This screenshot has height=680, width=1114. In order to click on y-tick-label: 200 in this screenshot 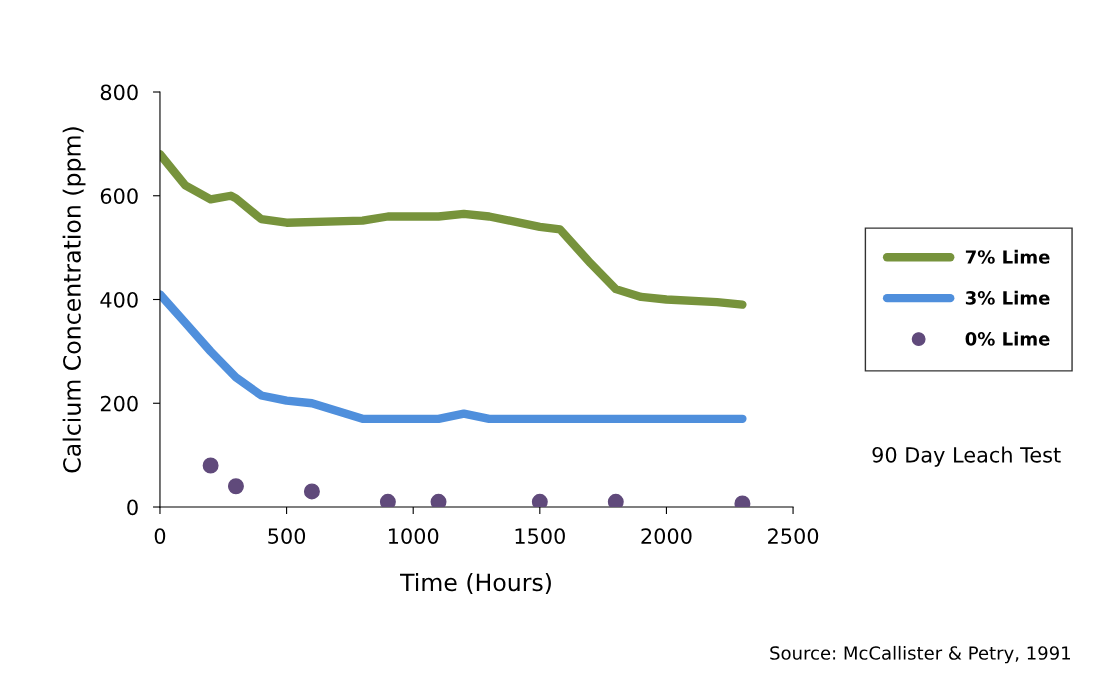, I will do `click(119, 403)`.